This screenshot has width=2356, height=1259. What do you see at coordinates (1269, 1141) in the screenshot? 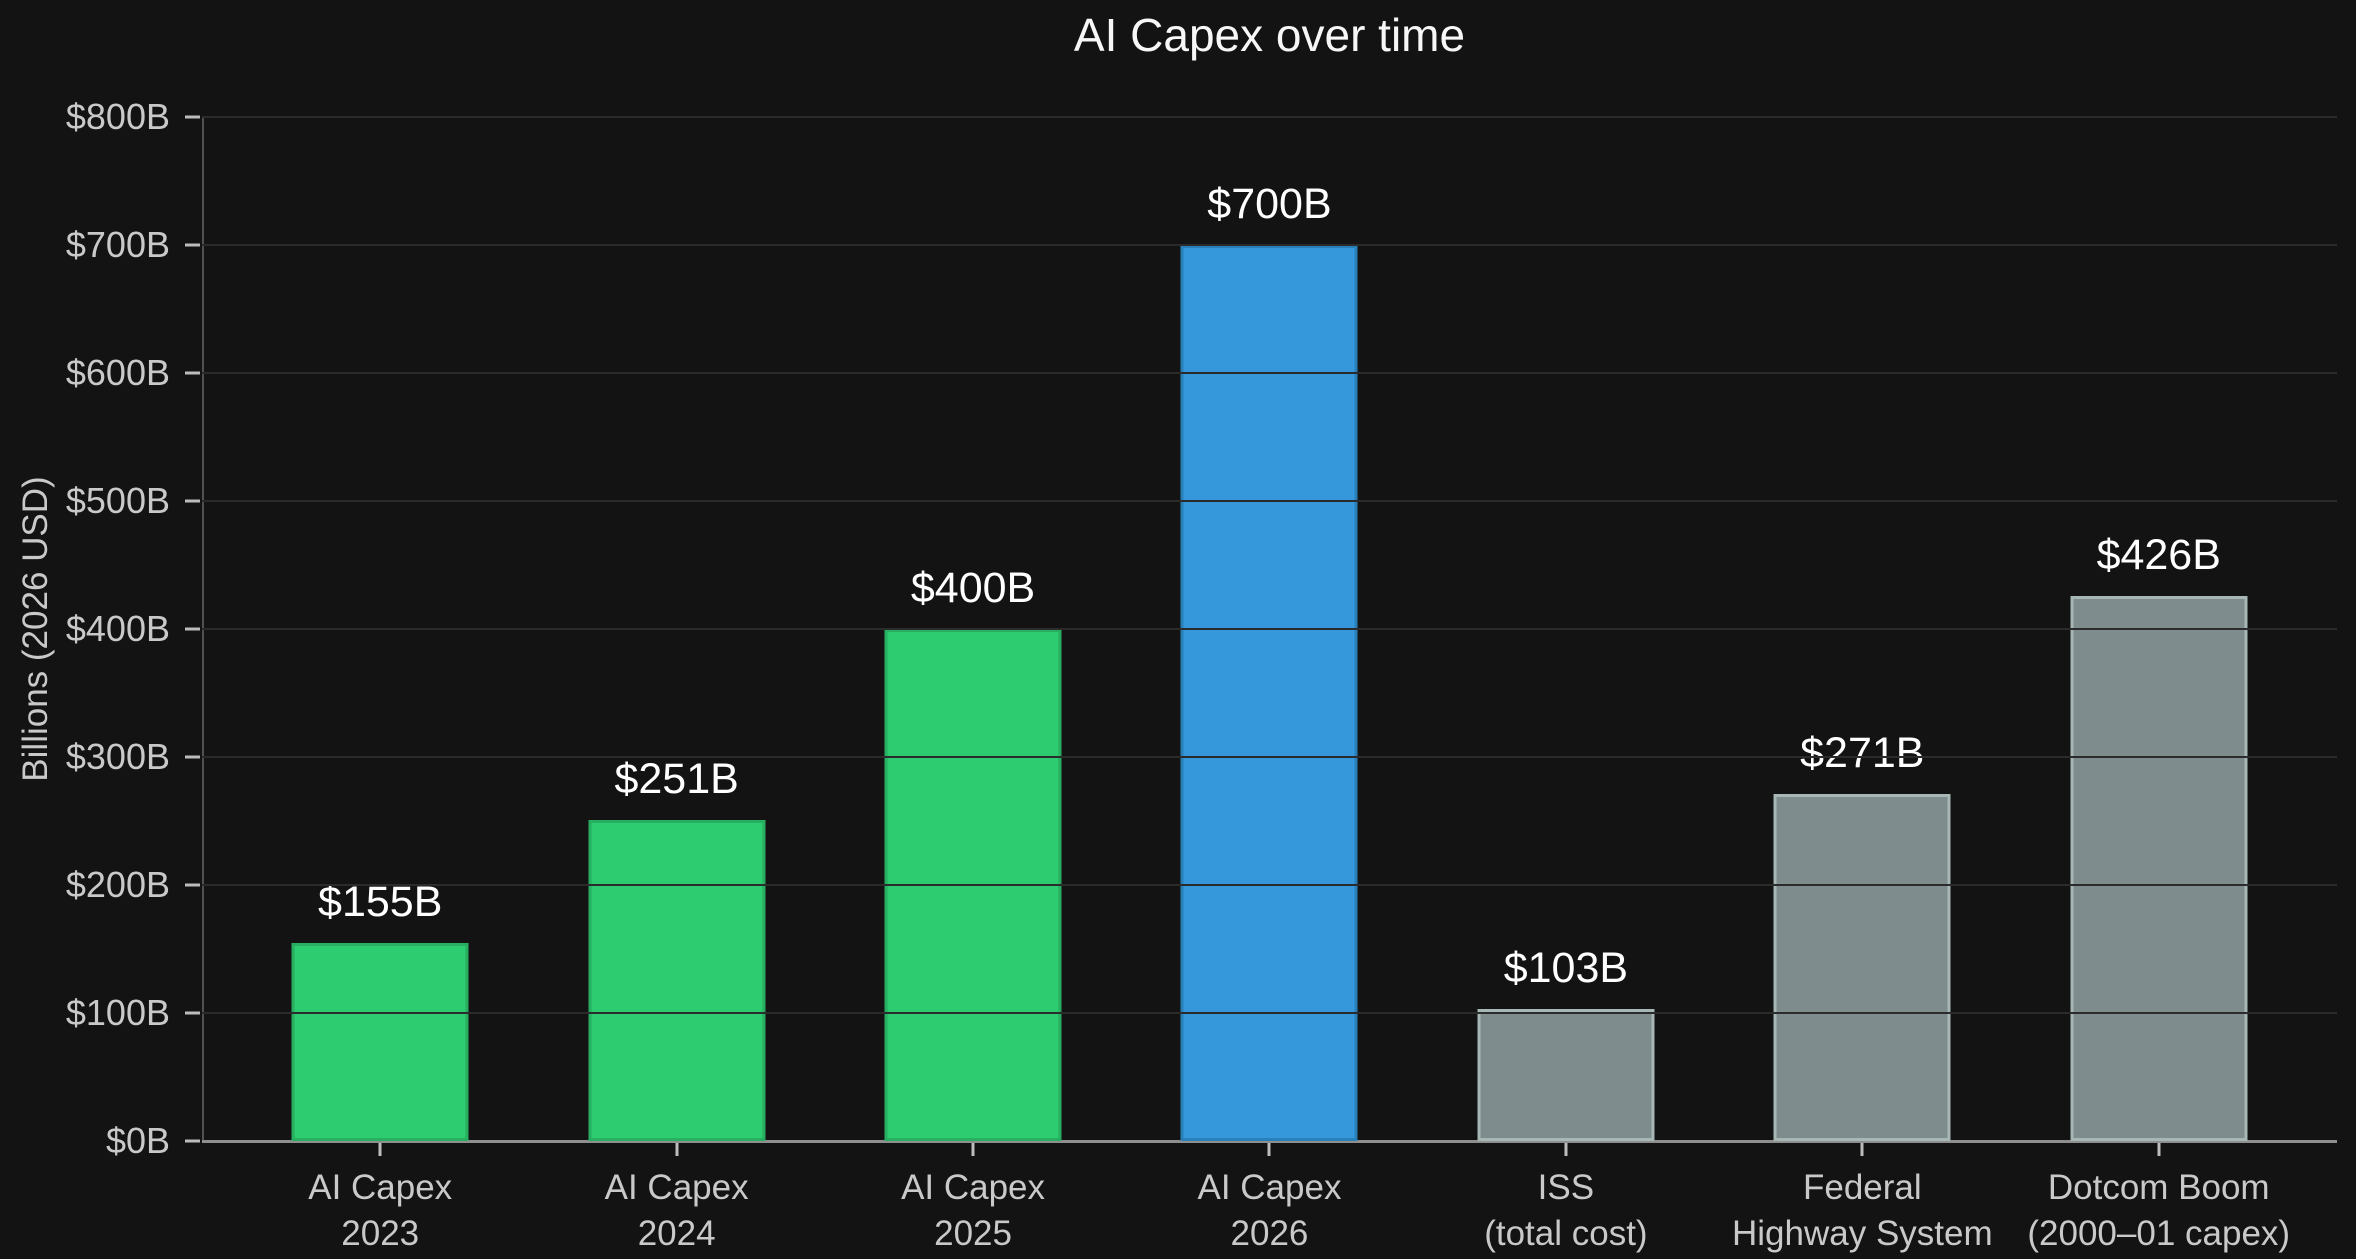
I see `x-axis-line` at bounding box center [1269, 1141].